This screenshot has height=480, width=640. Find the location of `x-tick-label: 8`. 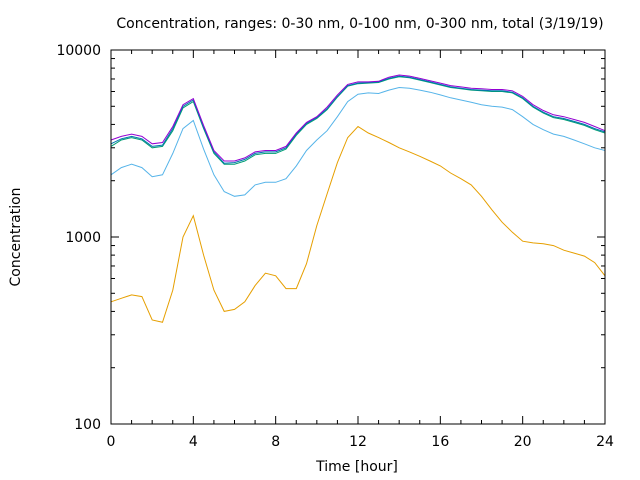

x-tick-label: 8 is located at coordinates (275, 442).